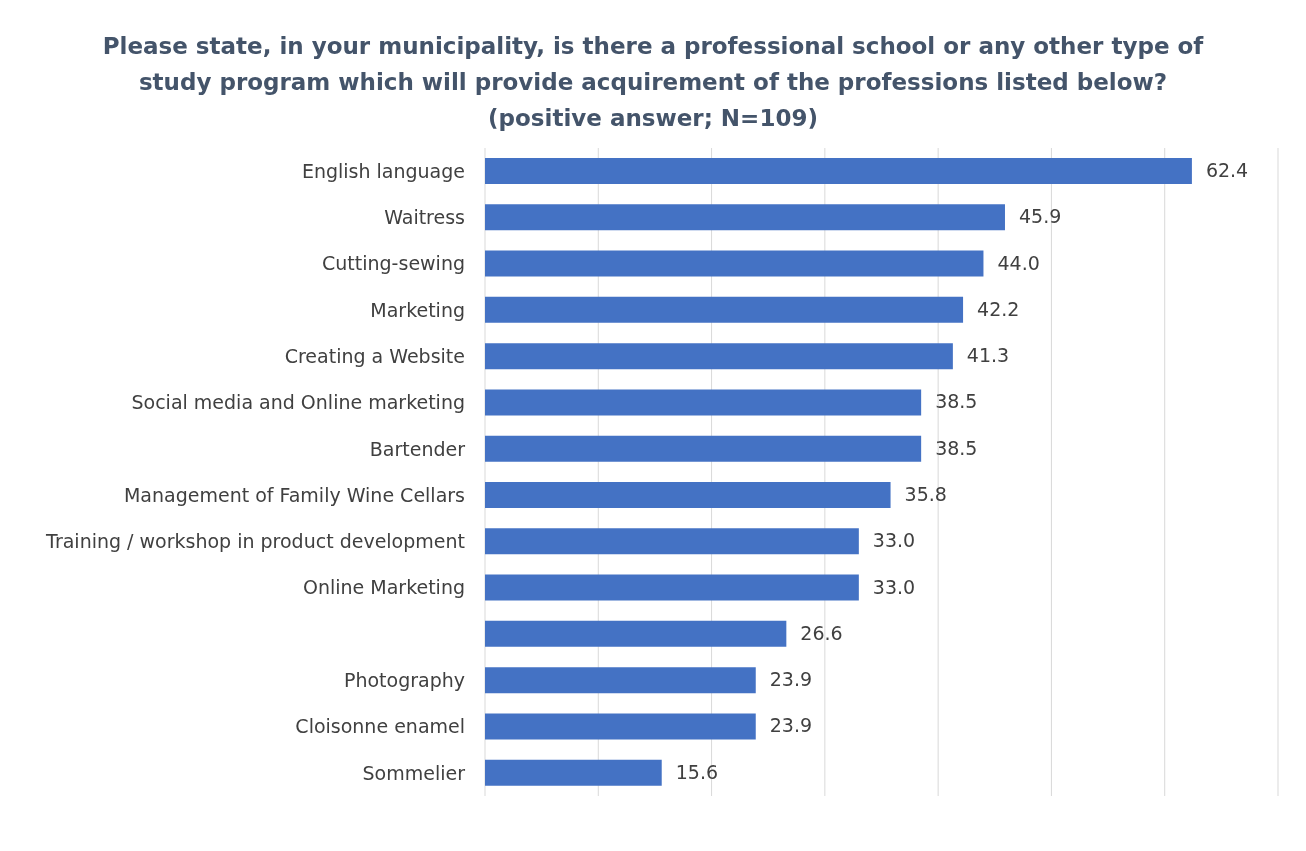 This screenshot has width=1306, height=851. Describe the element at coordinates (697, 771) in the screenshot. I see `data-label: 15.6` at that location.